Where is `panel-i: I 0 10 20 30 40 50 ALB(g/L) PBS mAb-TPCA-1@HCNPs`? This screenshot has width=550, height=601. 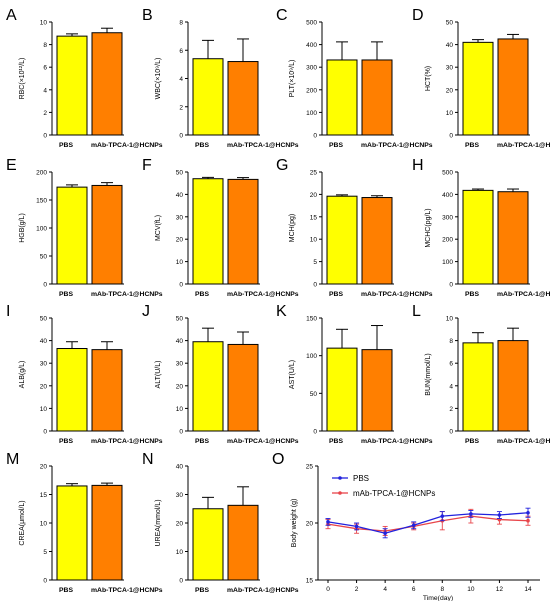 panel-i: I 0 10 20 30 40 50 ALB(g/L) PBS mAb-TPCA-1@HCNPs is located at coordinates (84, 374).